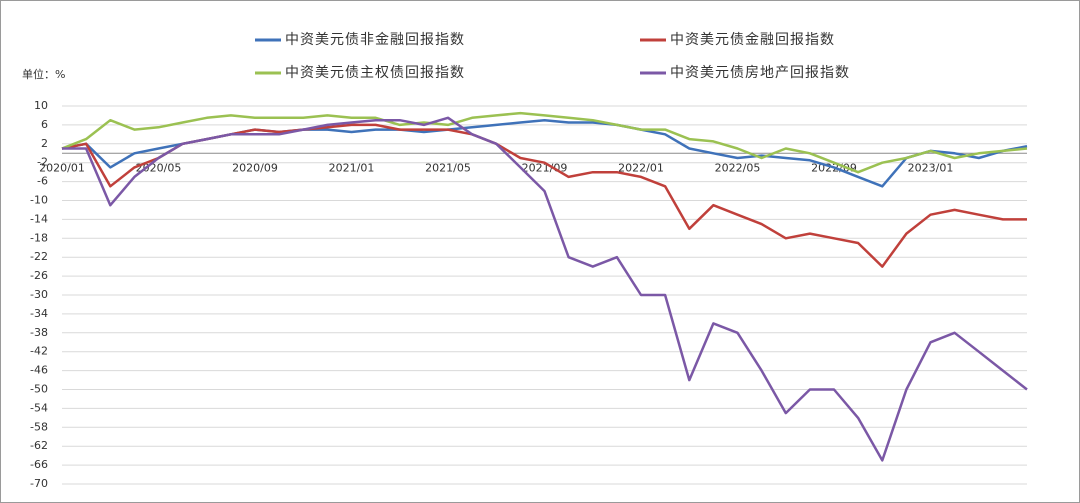 The width and height of the screenshot is (1080, 503). What do you see at coordinates (39, 483) in the screenshot?
I see `y-tick-label: -70` at bounding box center [39, 483].